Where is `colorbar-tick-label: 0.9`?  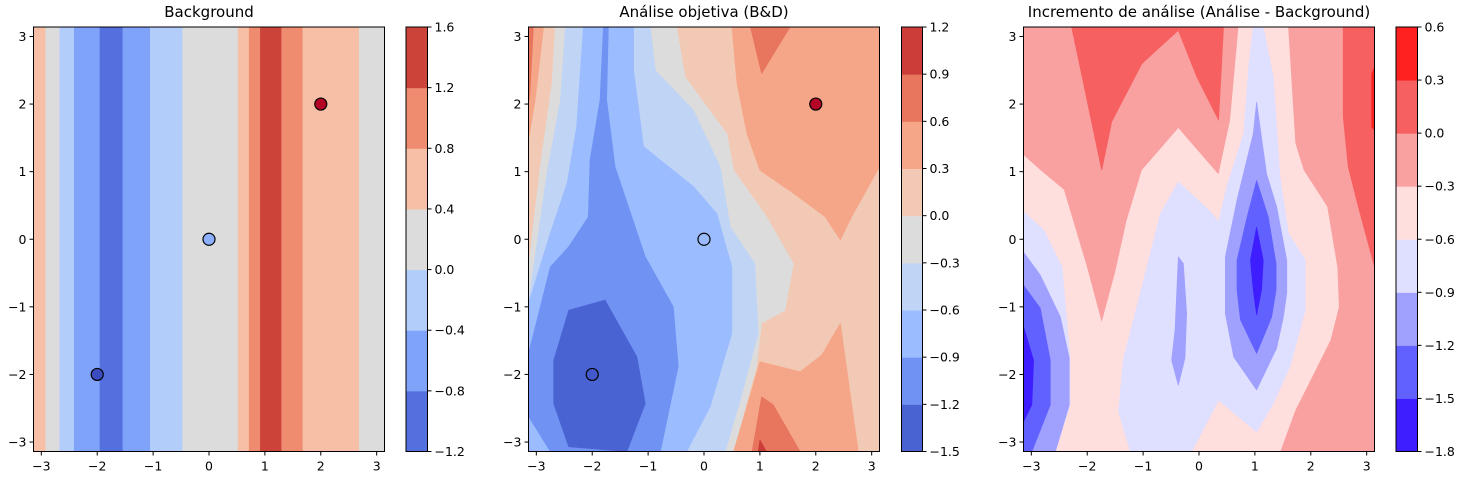
colorbar-tick-label: 0.9 is located at coordinates (940, 74).